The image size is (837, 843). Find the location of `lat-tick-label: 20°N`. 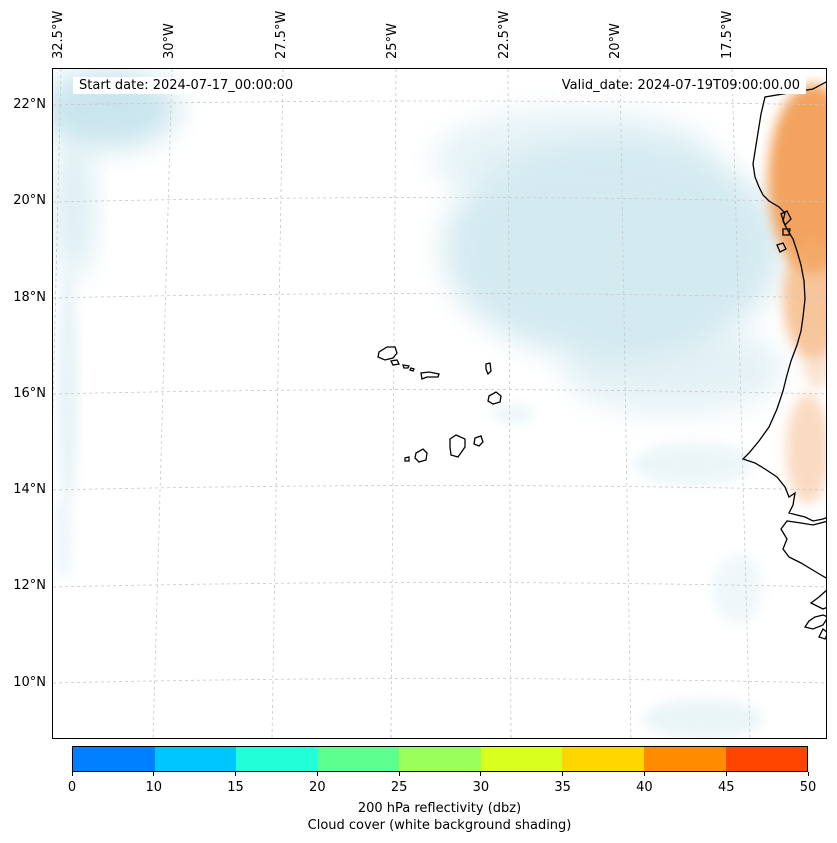

lat-tick-label: 20°N is located at coordinates (29, 200).